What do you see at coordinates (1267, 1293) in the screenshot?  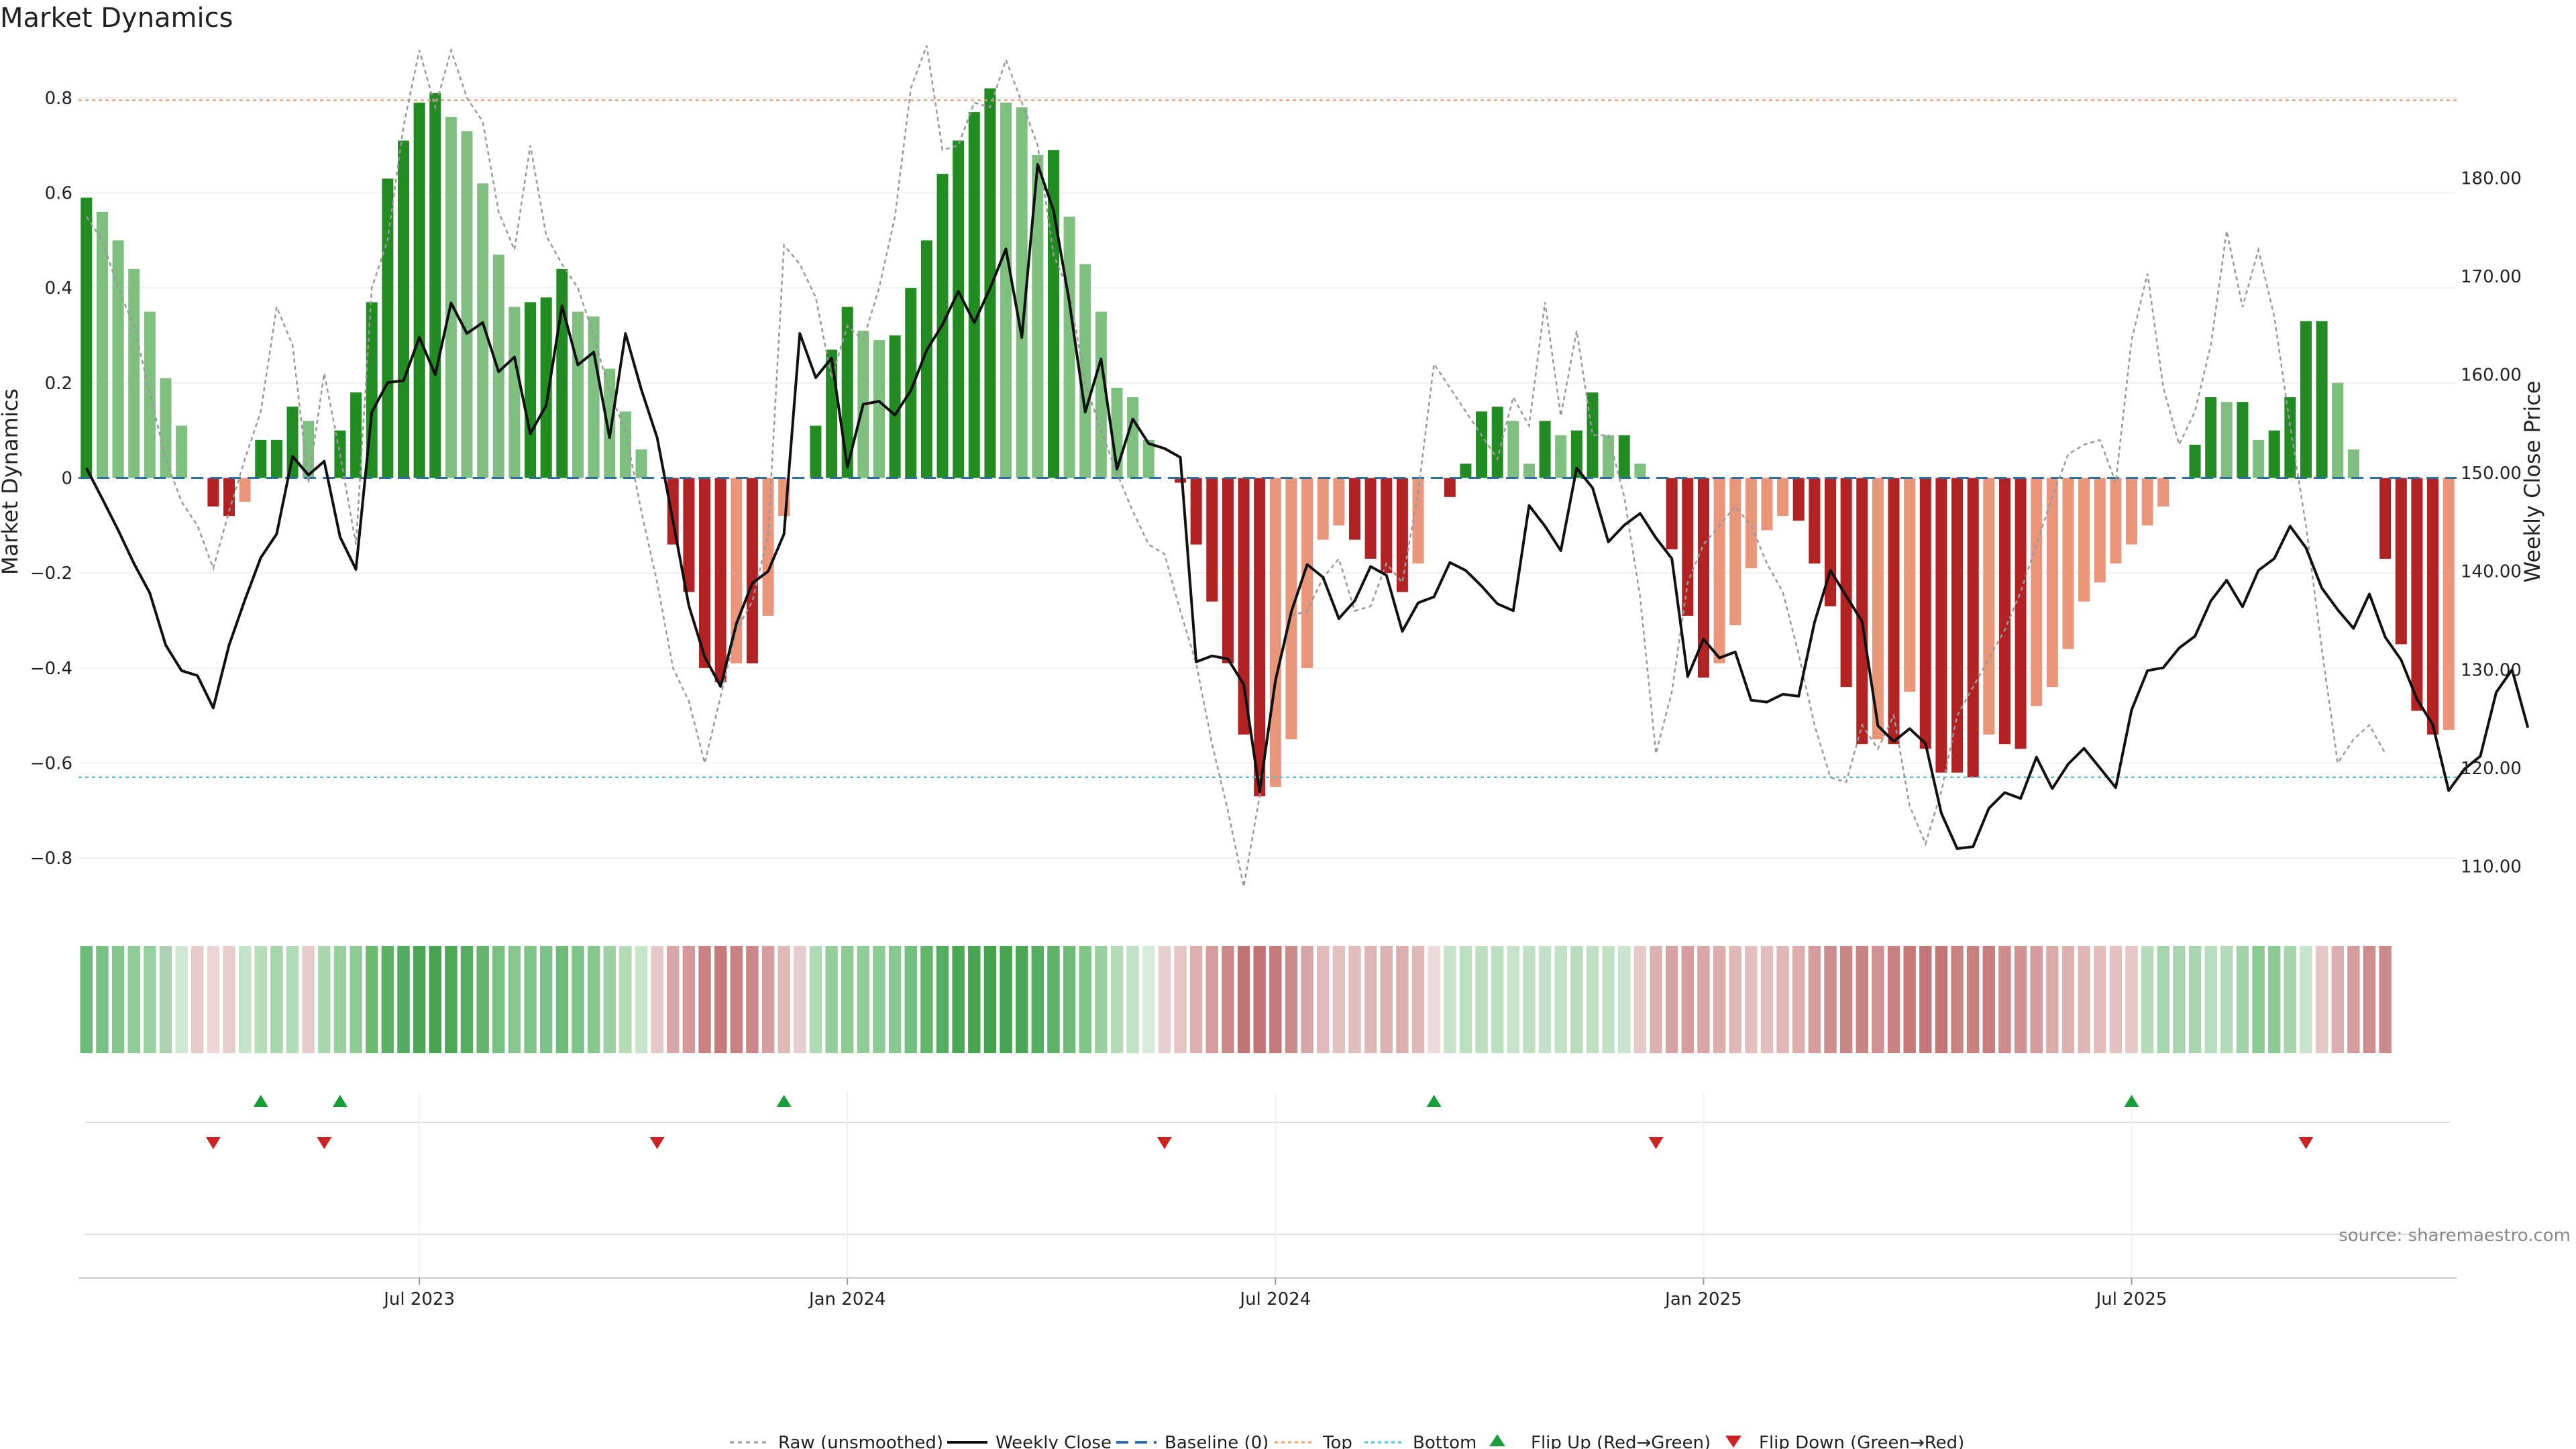 I see `x-axis: Jul 2023 Jan 2024 Jul 2024 Jan 2025 Jul 2025` at bounding box center [1267, 1293].